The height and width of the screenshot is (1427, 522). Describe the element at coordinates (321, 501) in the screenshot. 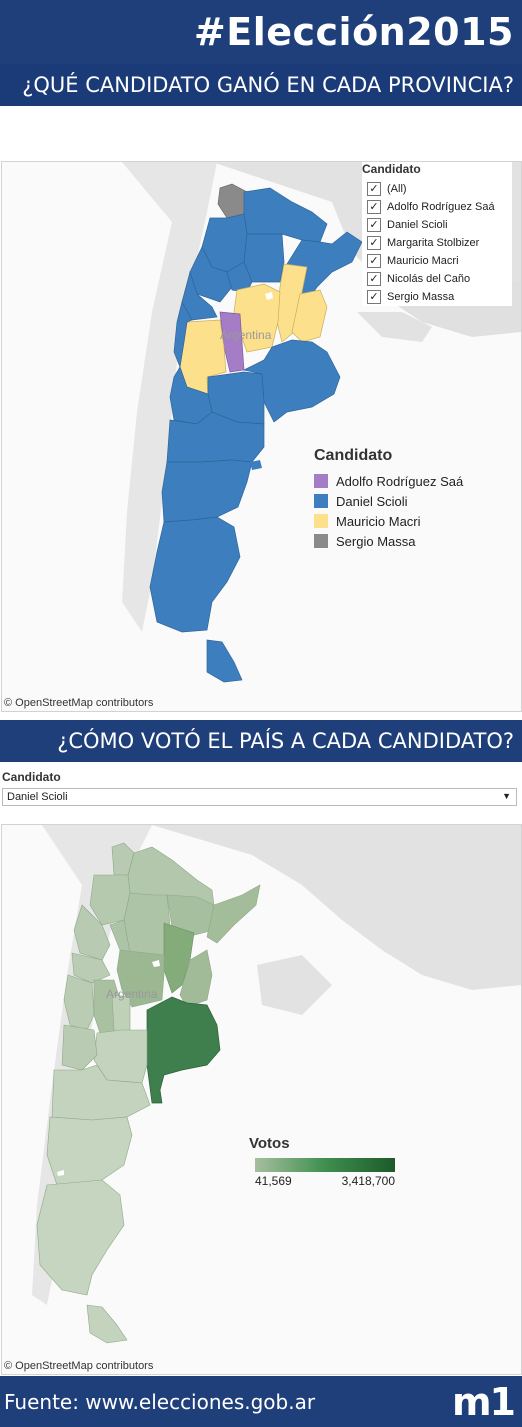

I see `legend-swatch-blue` at that location.